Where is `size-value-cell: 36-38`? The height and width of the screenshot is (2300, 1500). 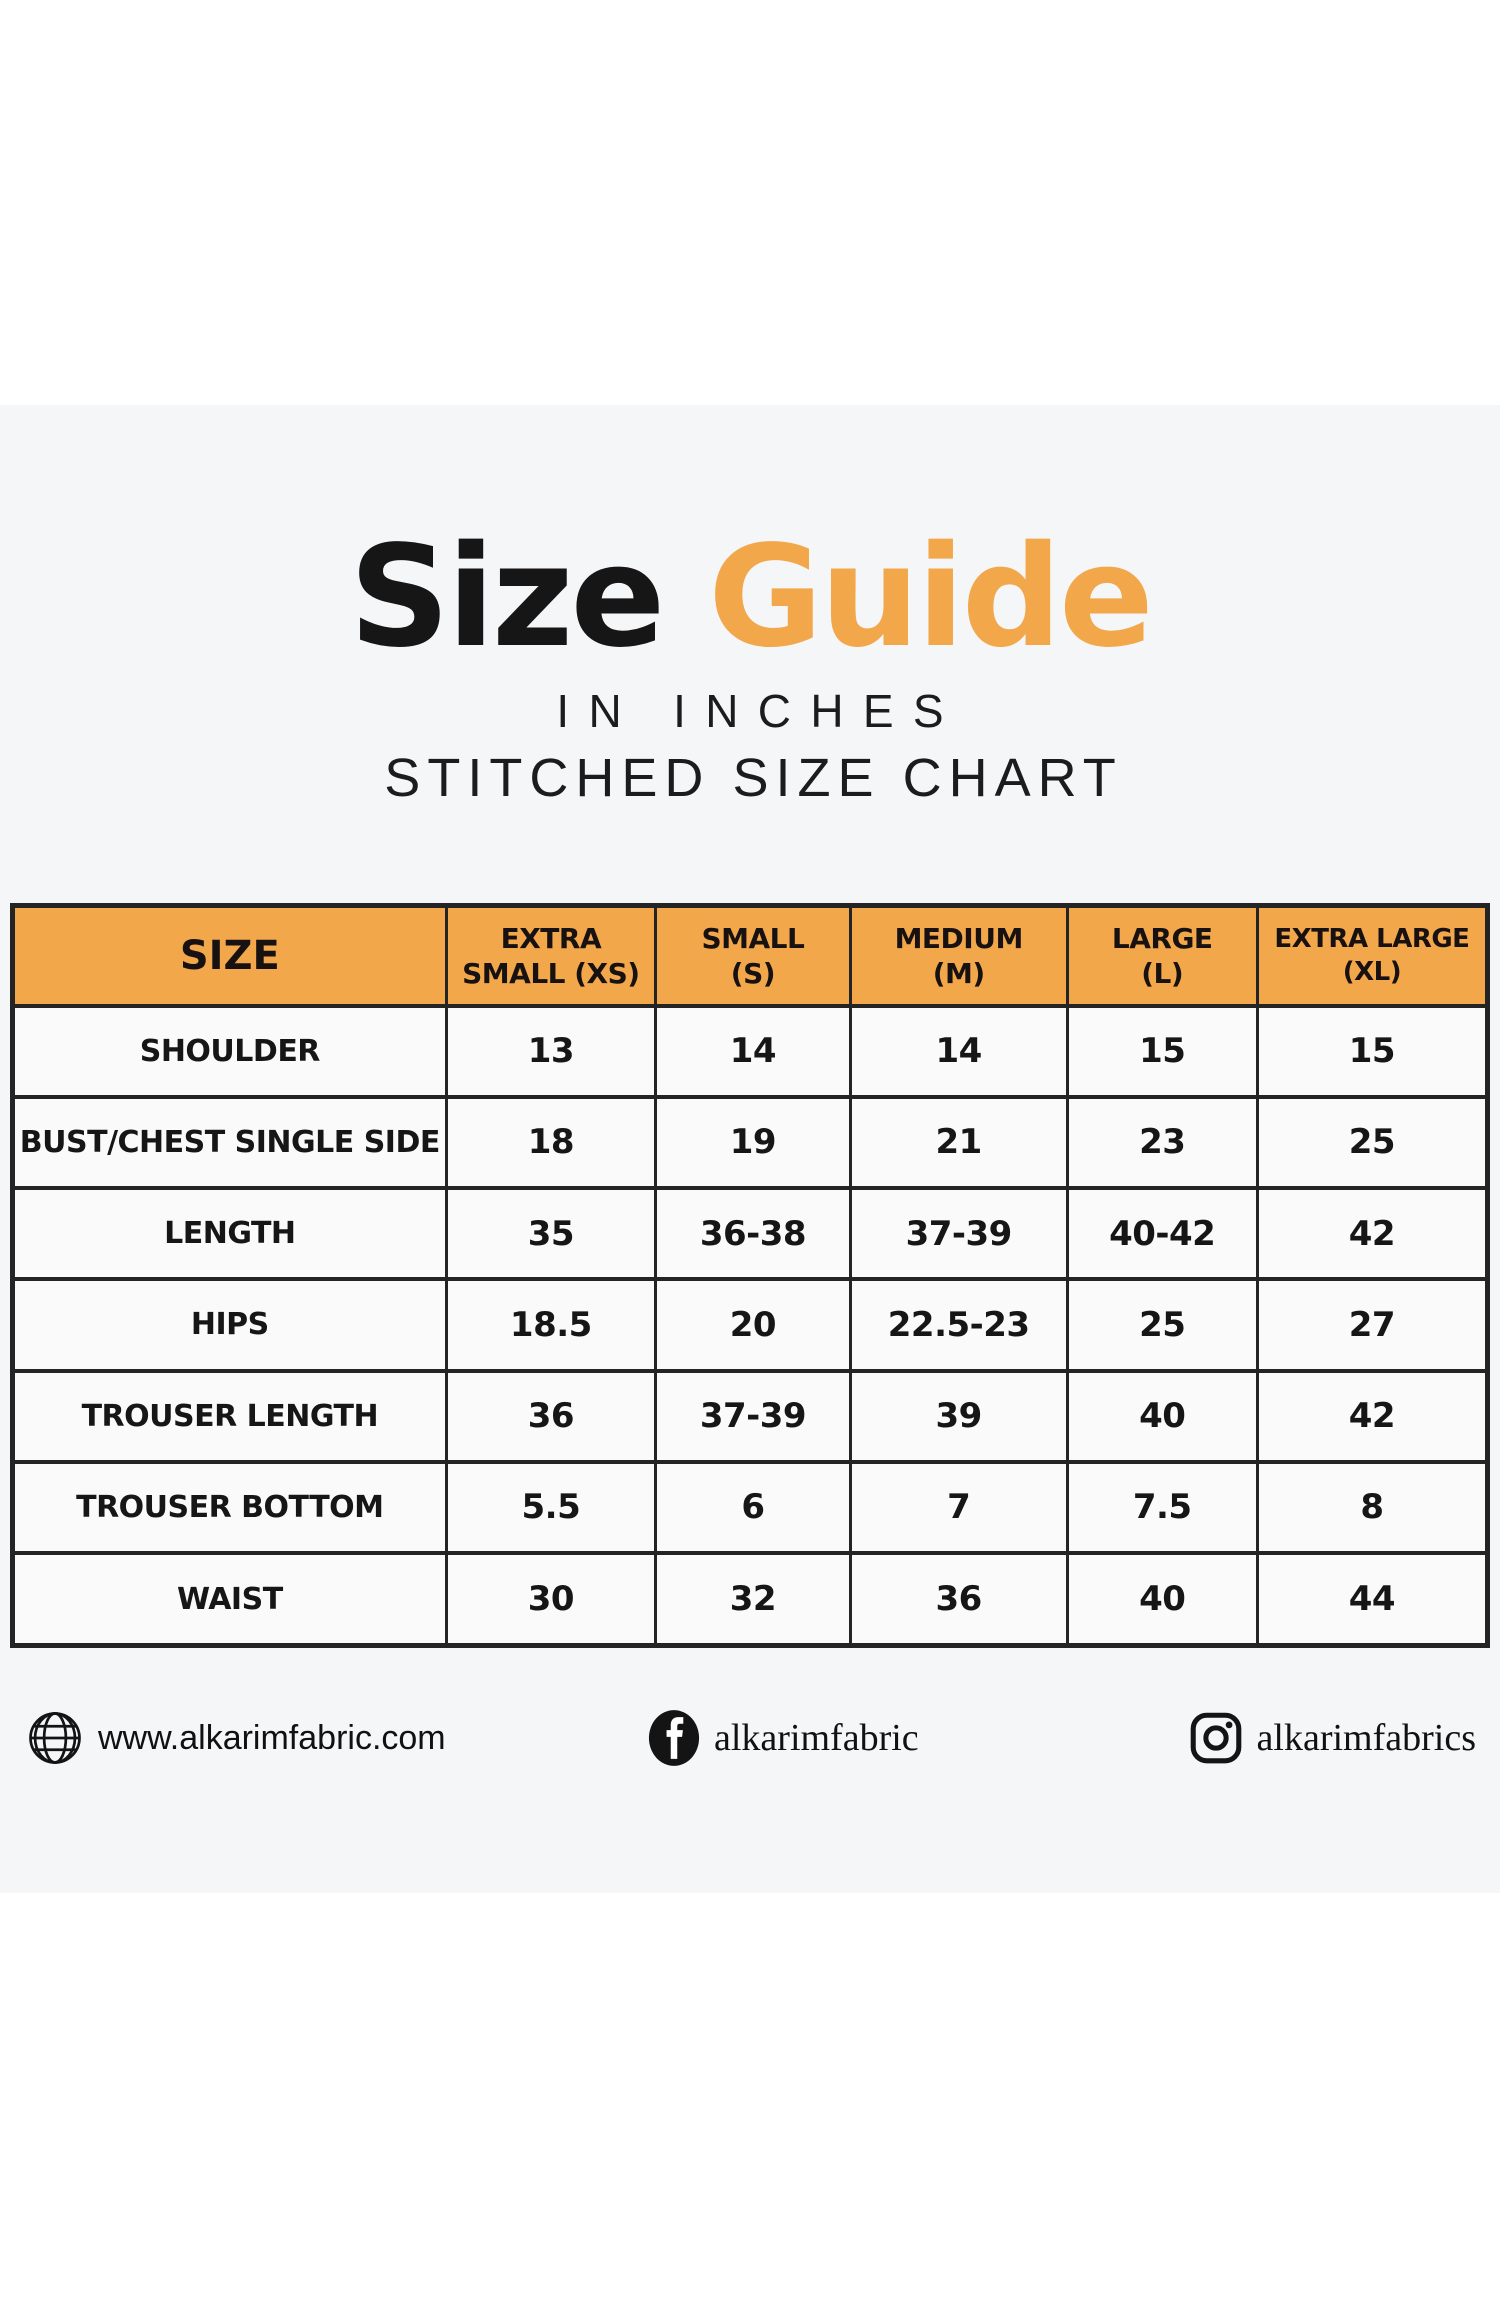 size-value-cell: 36-38 is located at coordinates (753, 1234).